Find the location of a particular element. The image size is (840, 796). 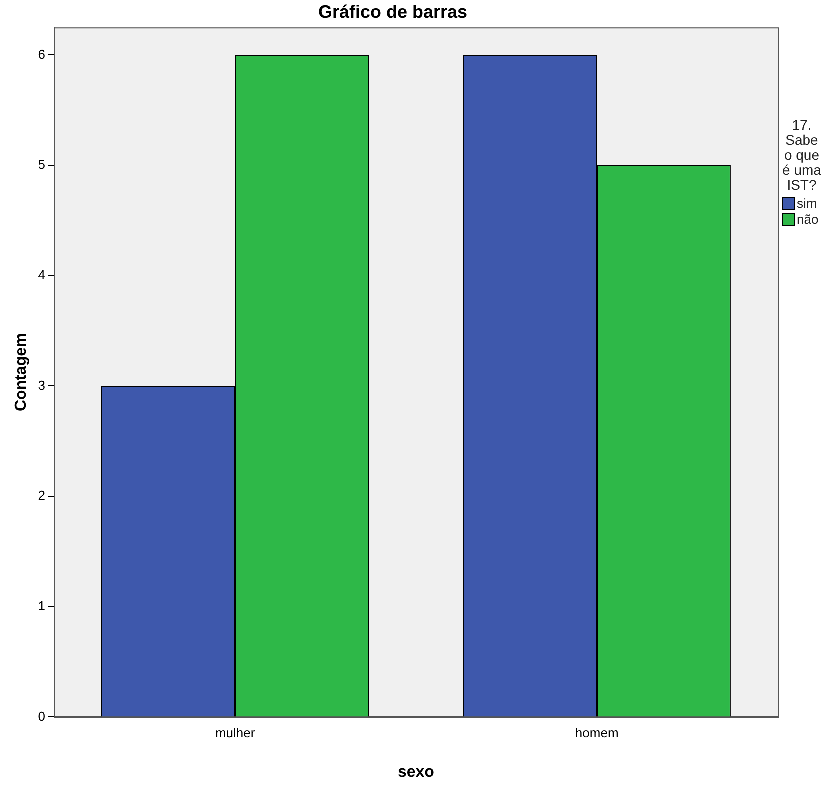

y-tick-label: 4 is located at coordinates (42, 274).